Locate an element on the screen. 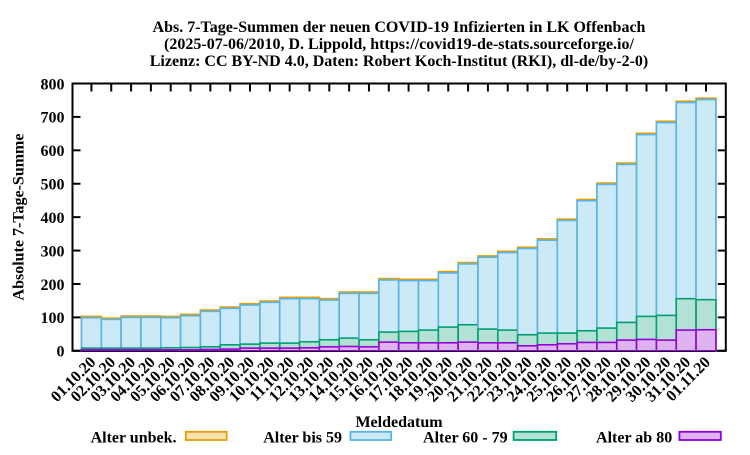 The height and width of the screenshot is (455, 750). svg-text: Alter bis 59 is located at coordinates (302, 438).